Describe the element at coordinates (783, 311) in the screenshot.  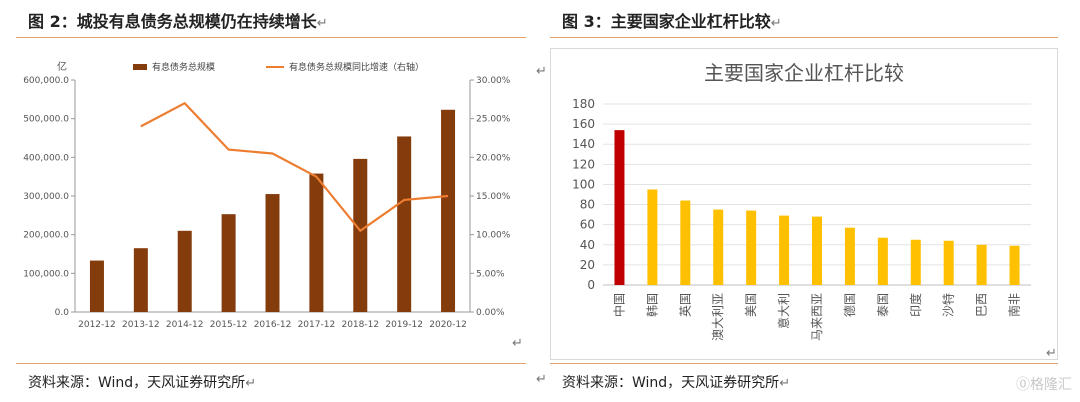
I see `x-tick-label: 意大利` at that location.